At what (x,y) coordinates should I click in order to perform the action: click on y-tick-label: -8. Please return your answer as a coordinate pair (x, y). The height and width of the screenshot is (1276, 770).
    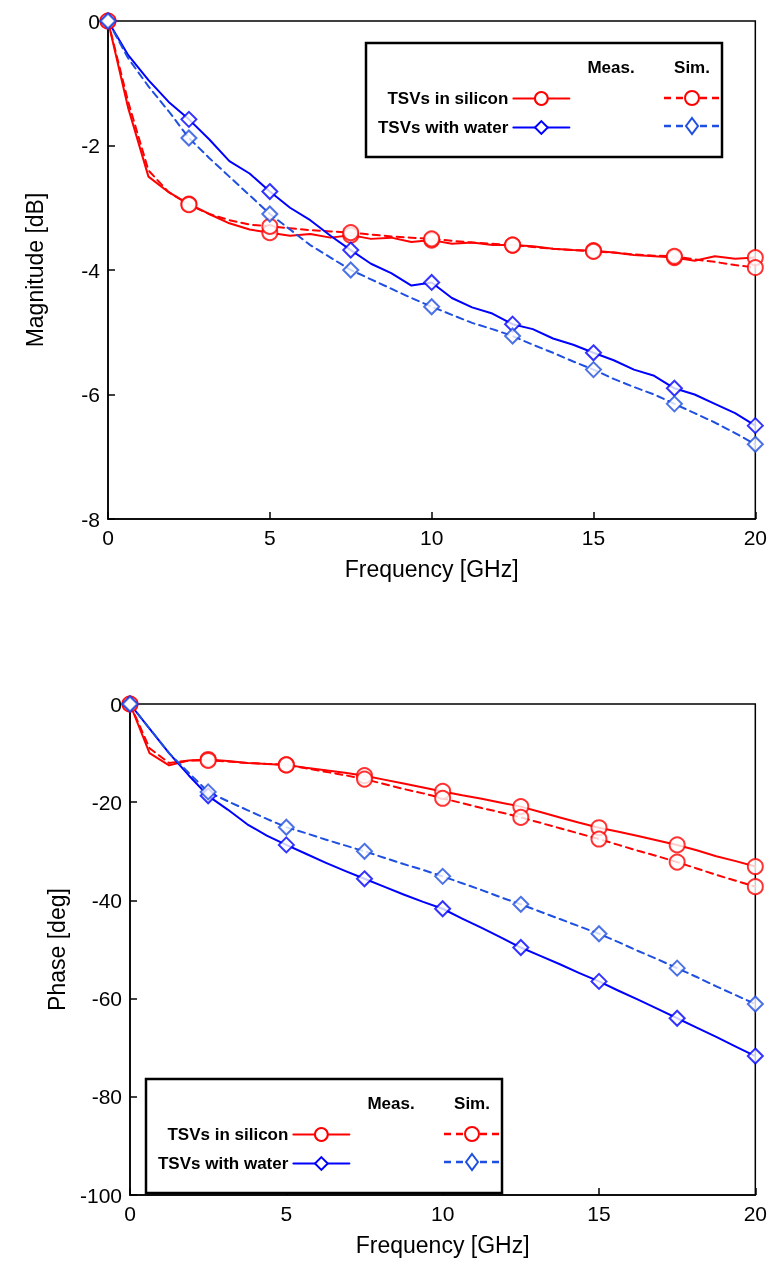
    Looking at the image, I should click on (90, 519).